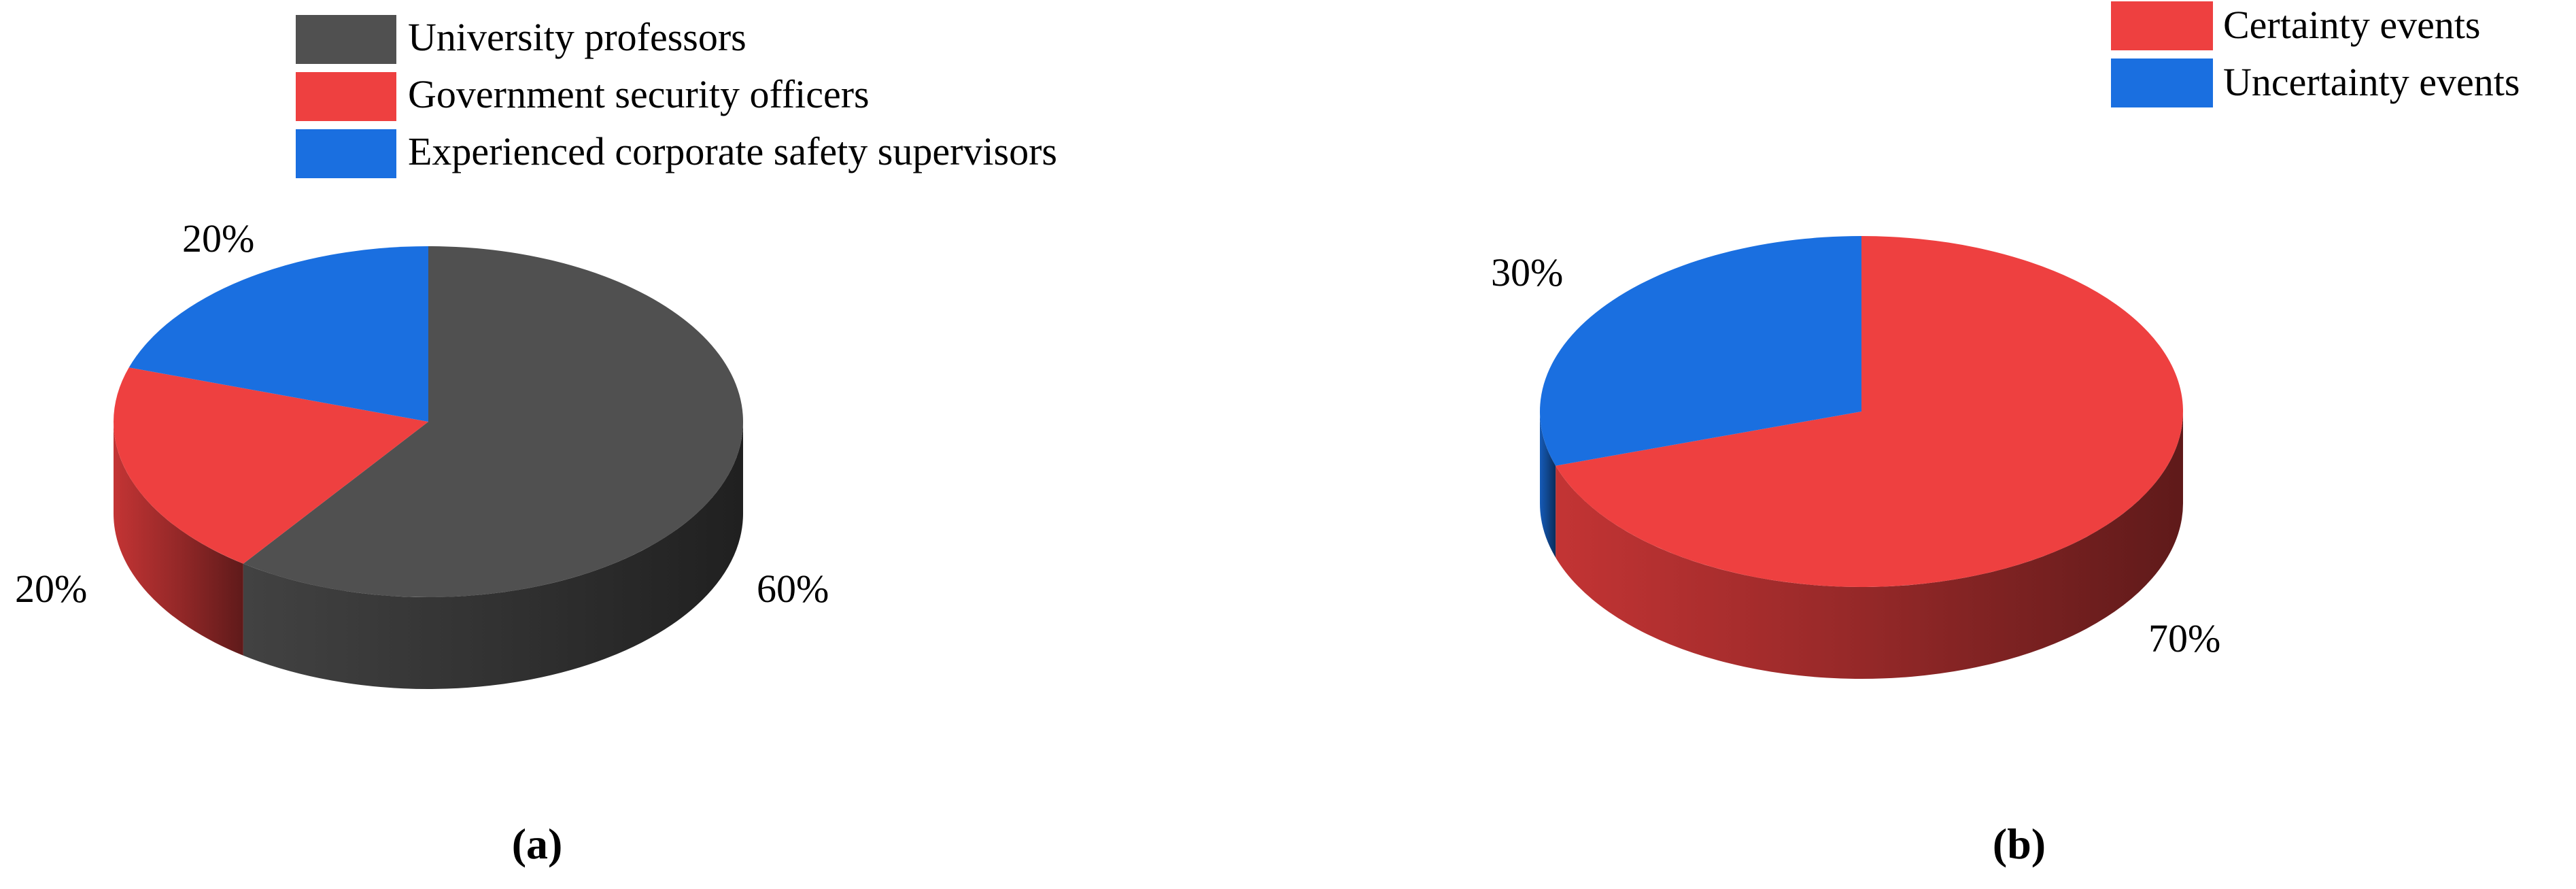  I want to click on pie-b, so click(1862, 457).